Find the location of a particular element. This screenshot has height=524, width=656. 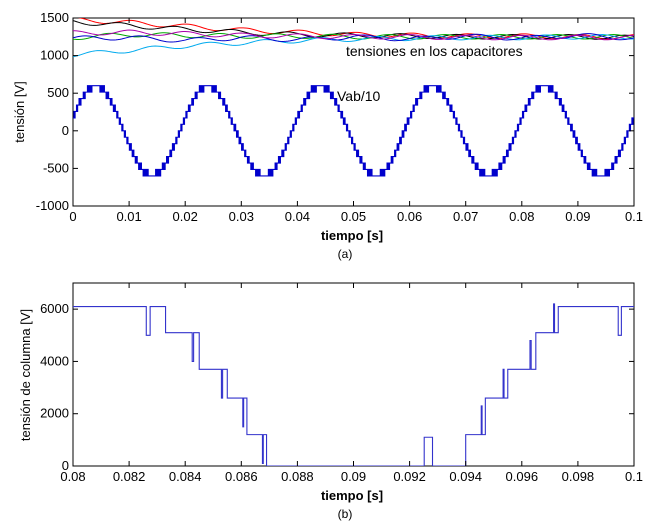

x-tick-label: 0.02 is located at coordinates (185, 216).